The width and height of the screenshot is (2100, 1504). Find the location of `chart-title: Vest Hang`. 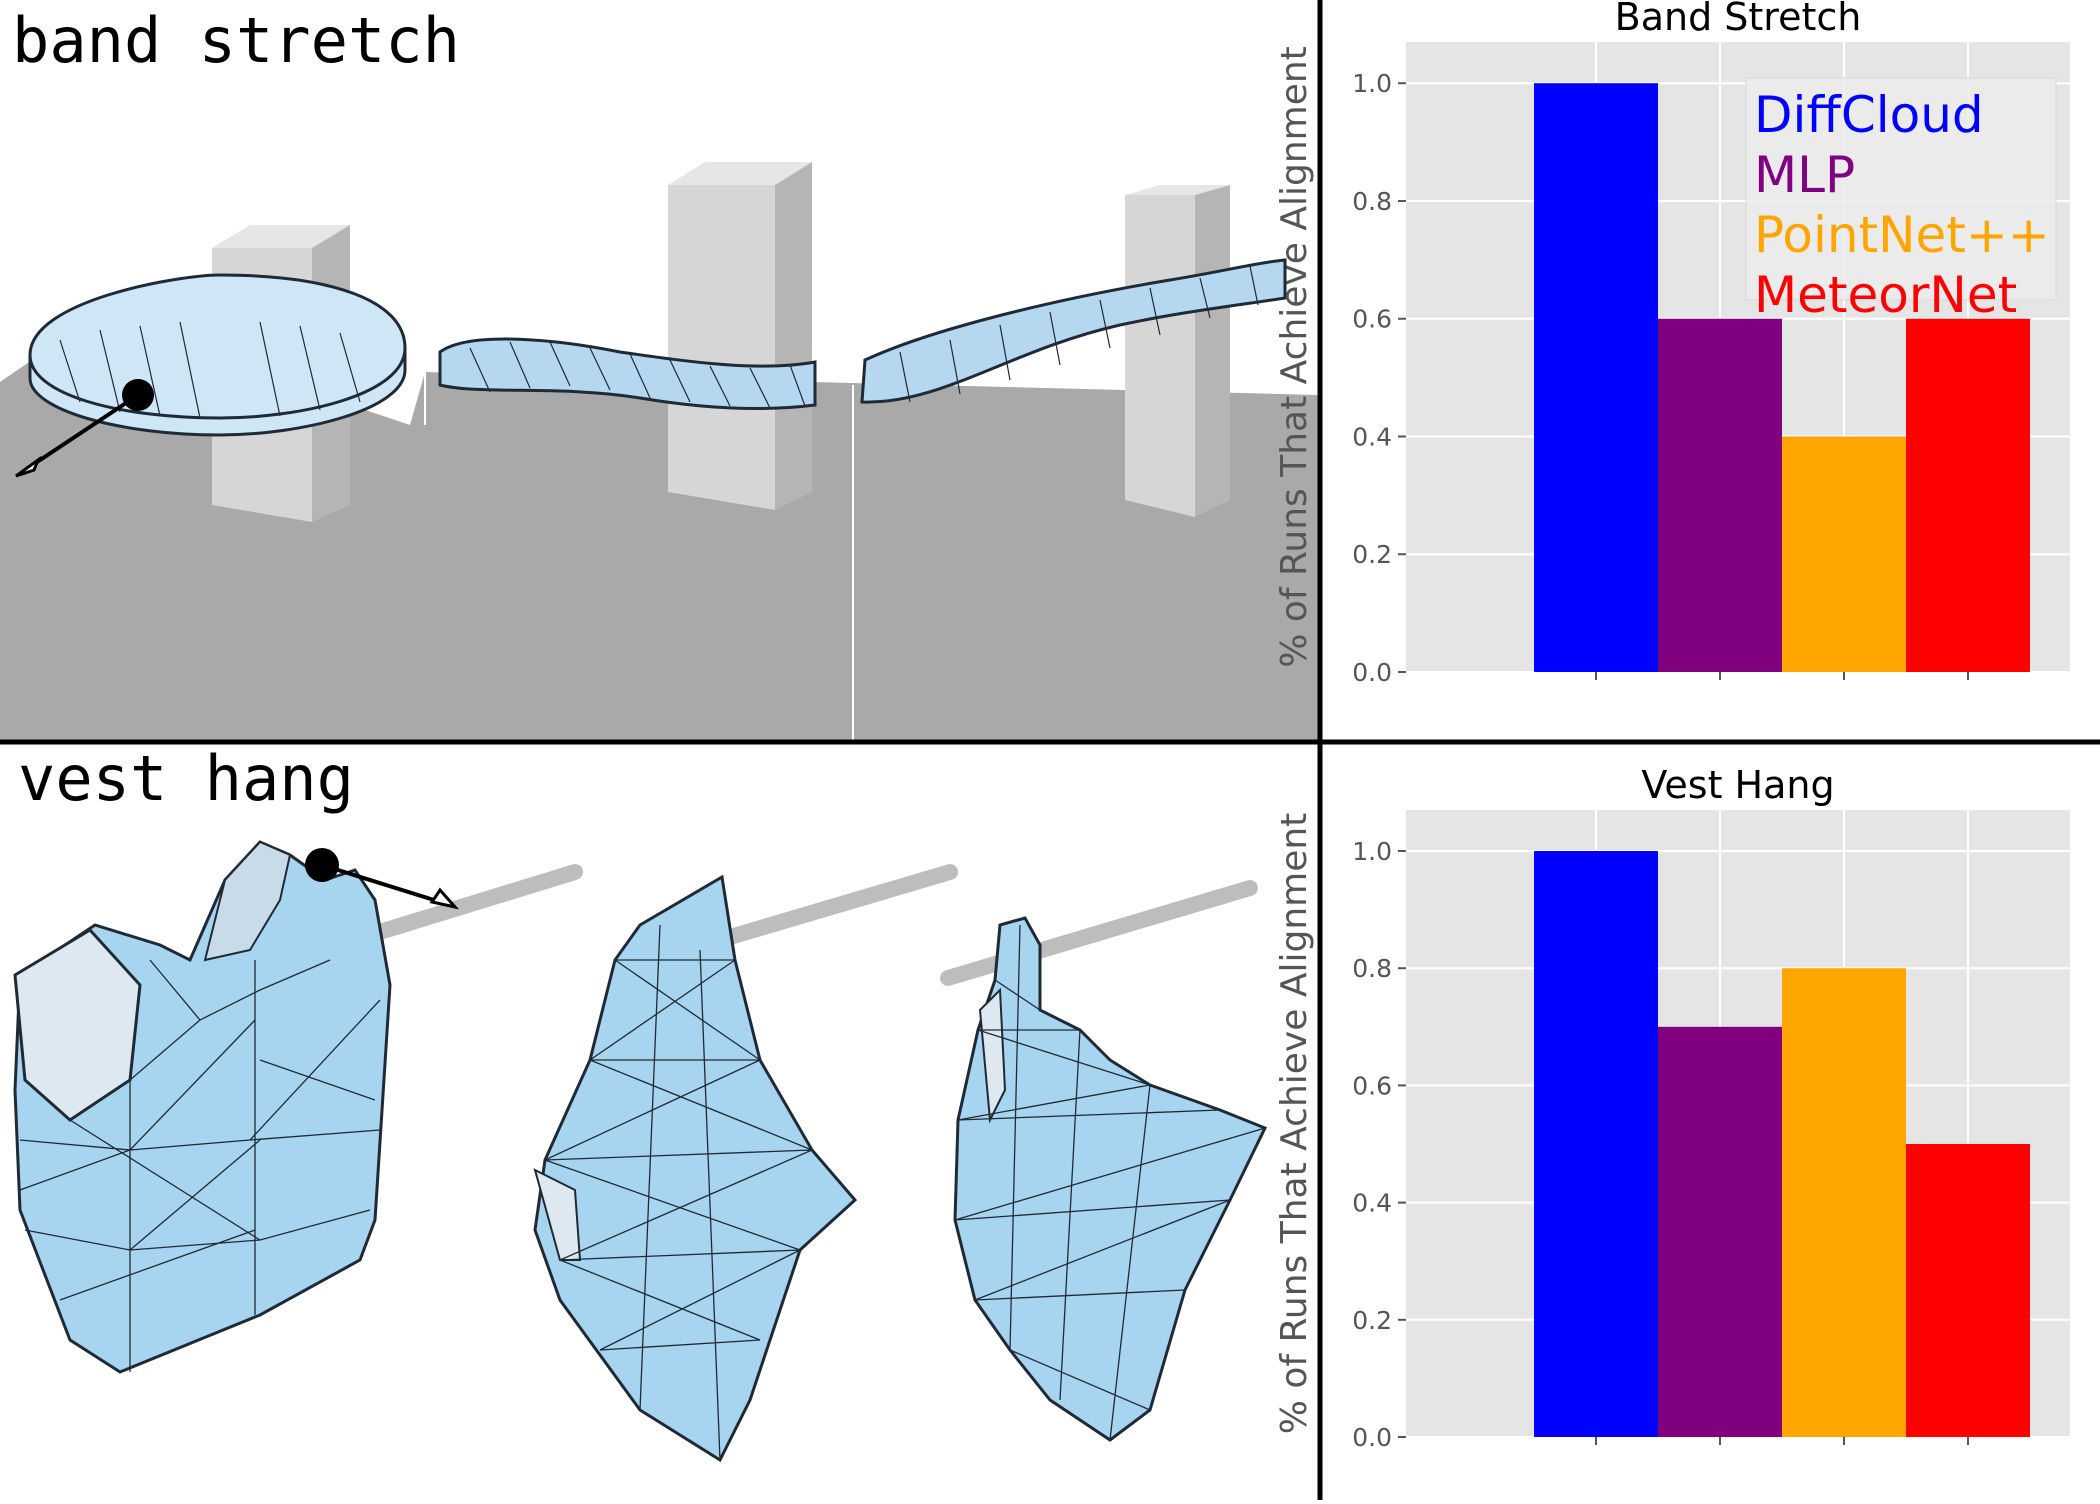

chart-title: Vest Hang is located at coordinates (1737, 785).